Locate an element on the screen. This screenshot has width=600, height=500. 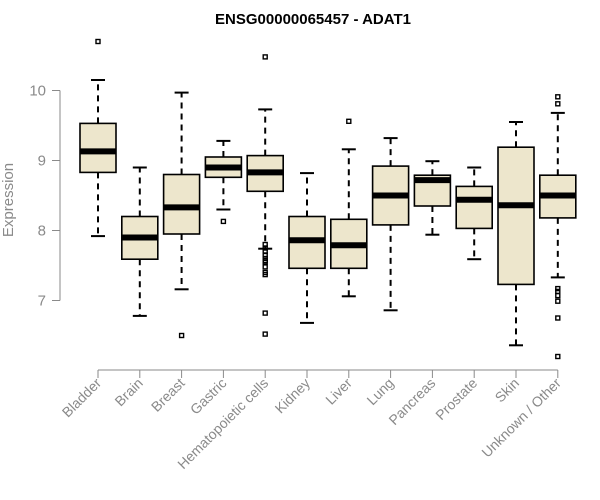
box-kidney is located at coordinates (307, 248).